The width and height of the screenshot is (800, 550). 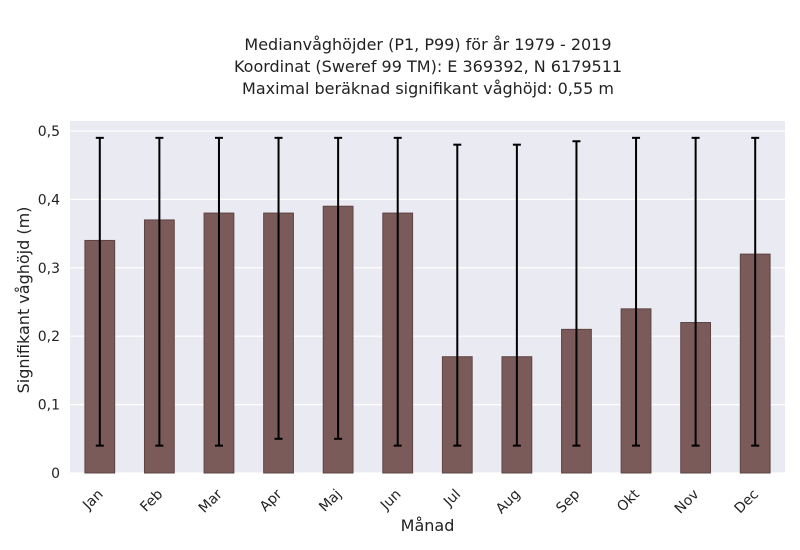 What do you see at coordinates (452, 499) in the screenshot?
I see `x-tick-label: Jul` at bounding box center [452, 499].